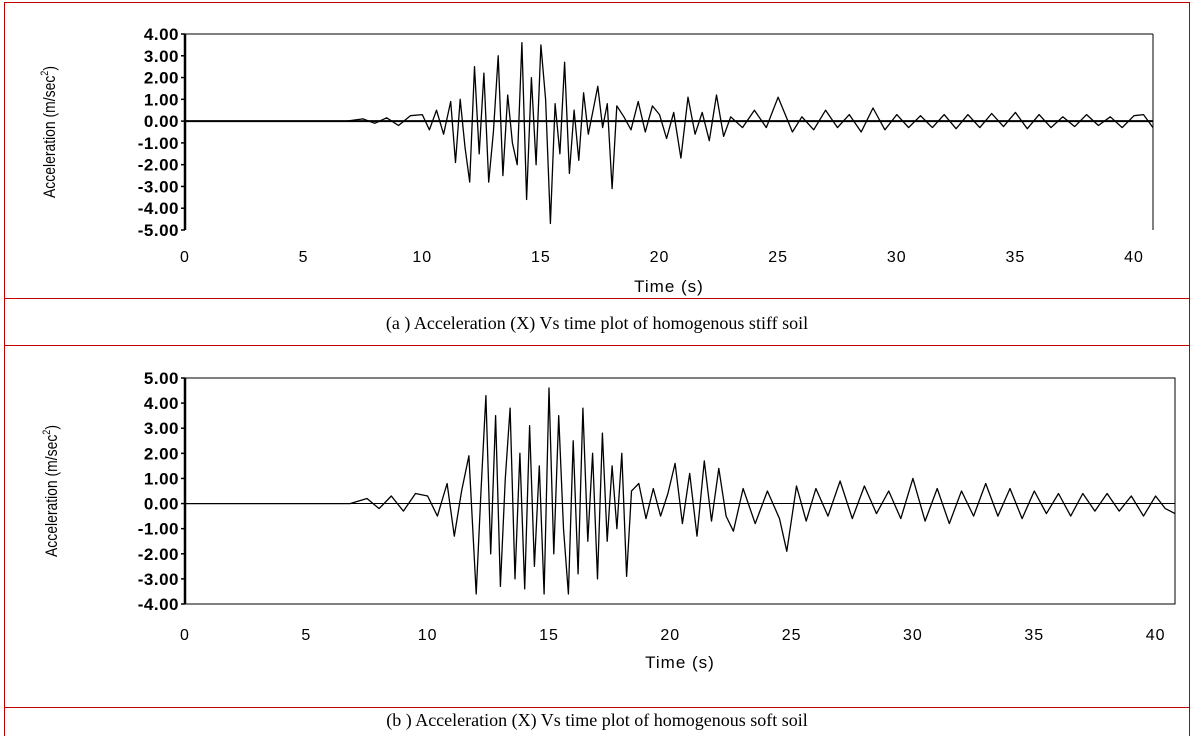  Describe the element at coordinates (158, 230) in the screenshot. I see `y-tick-label: -5.00` at that location.